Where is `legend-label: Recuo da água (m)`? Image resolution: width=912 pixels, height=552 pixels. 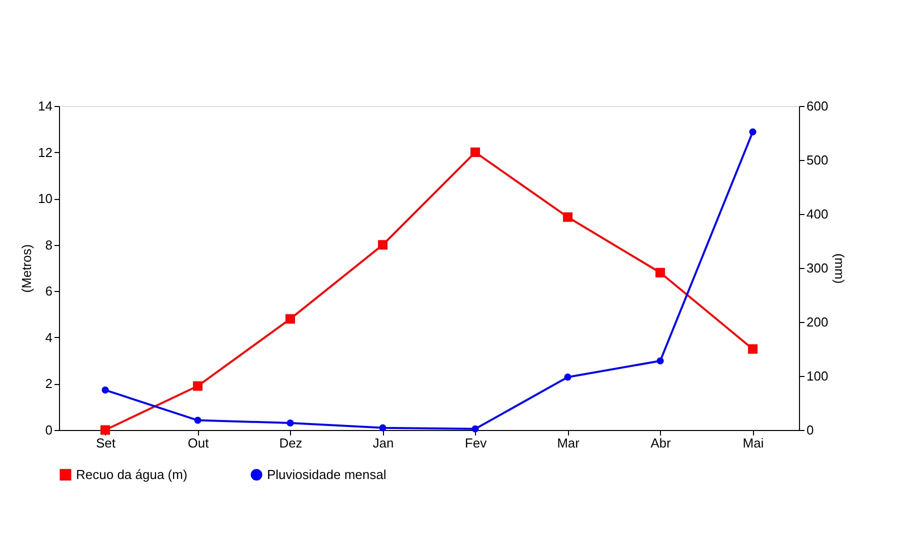 legend-label: Recuo da água (m) is located at coordinates (132, 474).